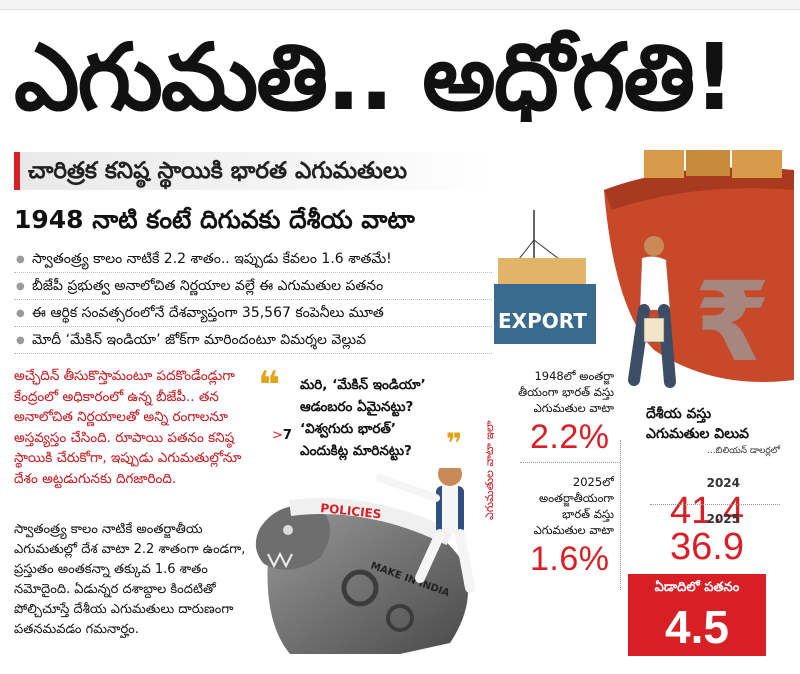  I want to click on caption-line: 1948లో అంతర్జా, so click(574, 376).